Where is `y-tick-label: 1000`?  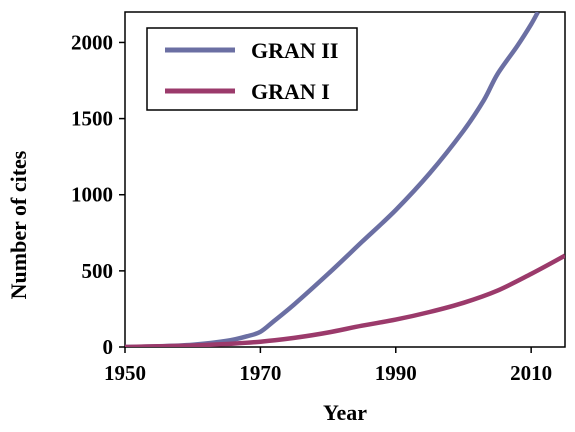
y-tick-label: 1000 is located at coordinates (92, 195).